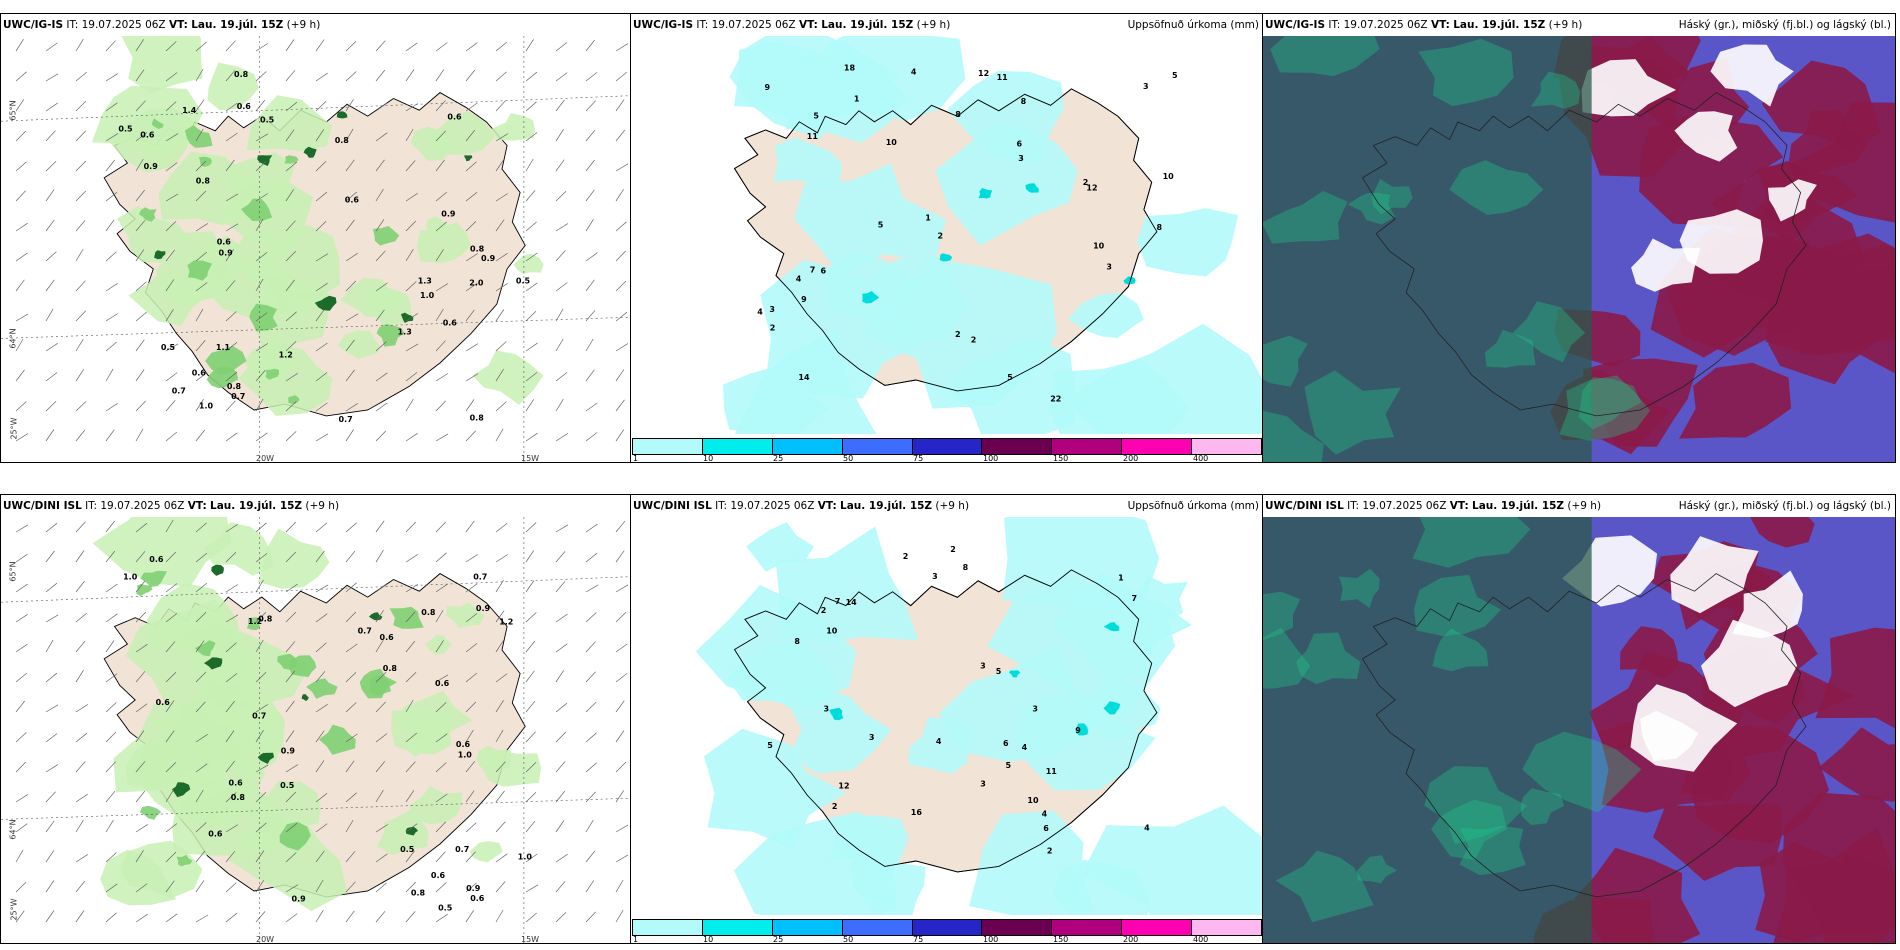  I want to click on value-label: 0.7, so click(480, 576).